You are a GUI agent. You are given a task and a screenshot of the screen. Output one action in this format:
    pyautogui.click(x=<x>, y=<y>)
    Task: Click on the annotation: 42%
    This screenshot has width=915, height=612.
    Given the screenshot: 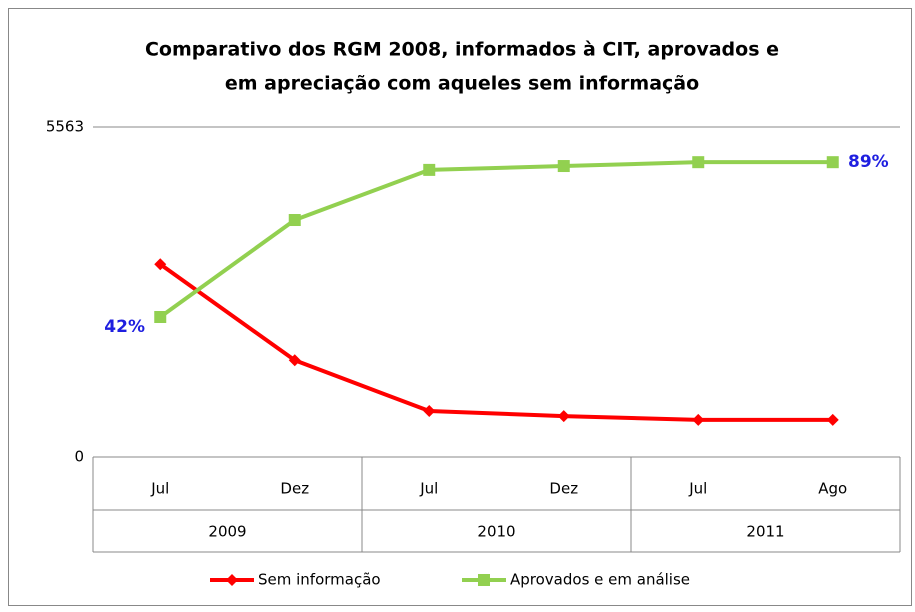 What is the action you would take?
    pyautogui.click(x=124, y=327)
    